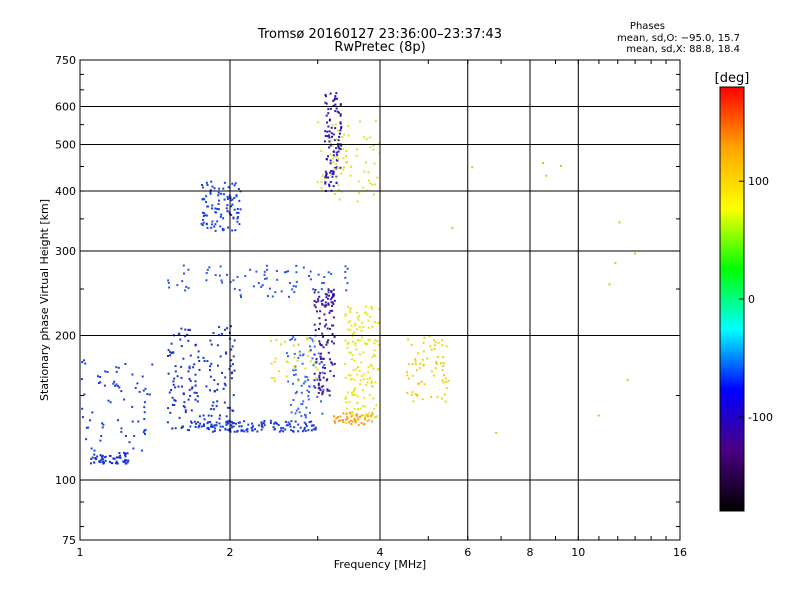  I want to click on y-tick-label: 400, so click(65, 191).